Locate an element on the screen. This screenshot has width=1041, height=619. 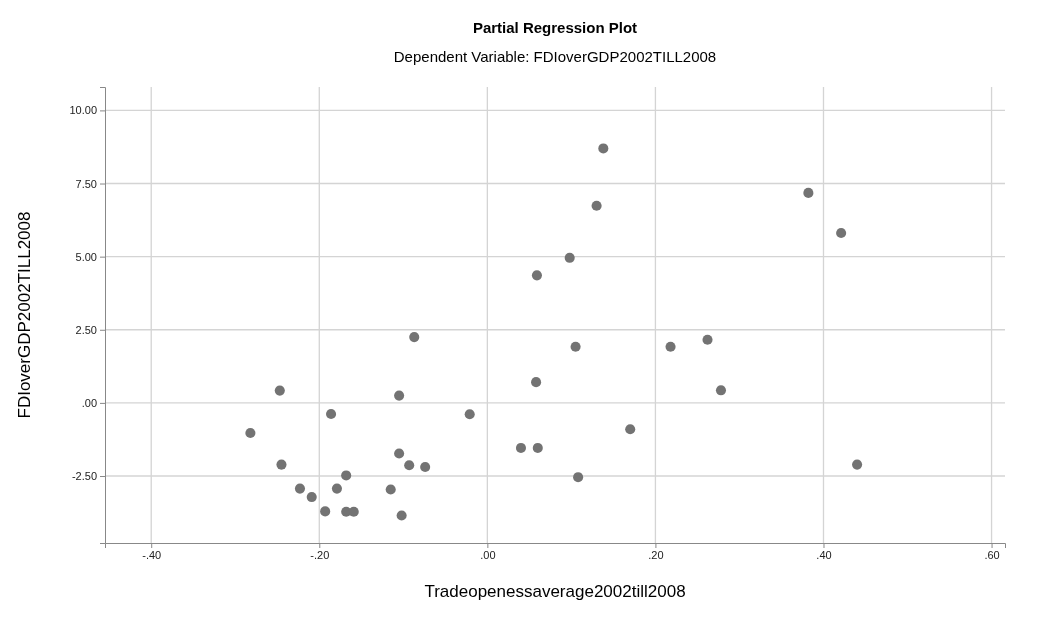
x-tick-label: -.40 is located at coordinates (152, 554).